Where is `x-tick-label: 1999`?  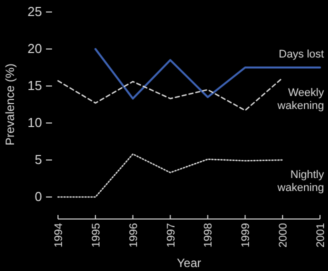 x-tick-label: 1999 is located at coordinates (246, 235).